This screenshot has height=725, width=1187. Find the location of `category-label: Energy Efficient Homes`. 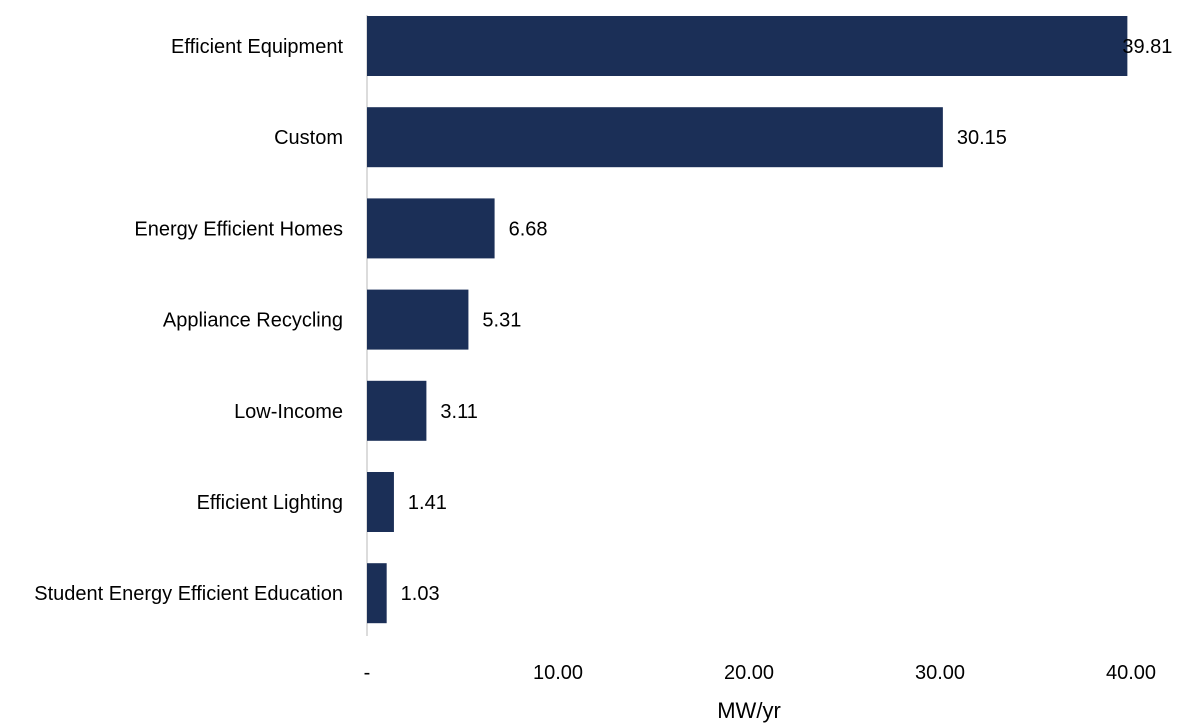

category-label: Energy Efficient Homes is located at coordinates (238, 229).